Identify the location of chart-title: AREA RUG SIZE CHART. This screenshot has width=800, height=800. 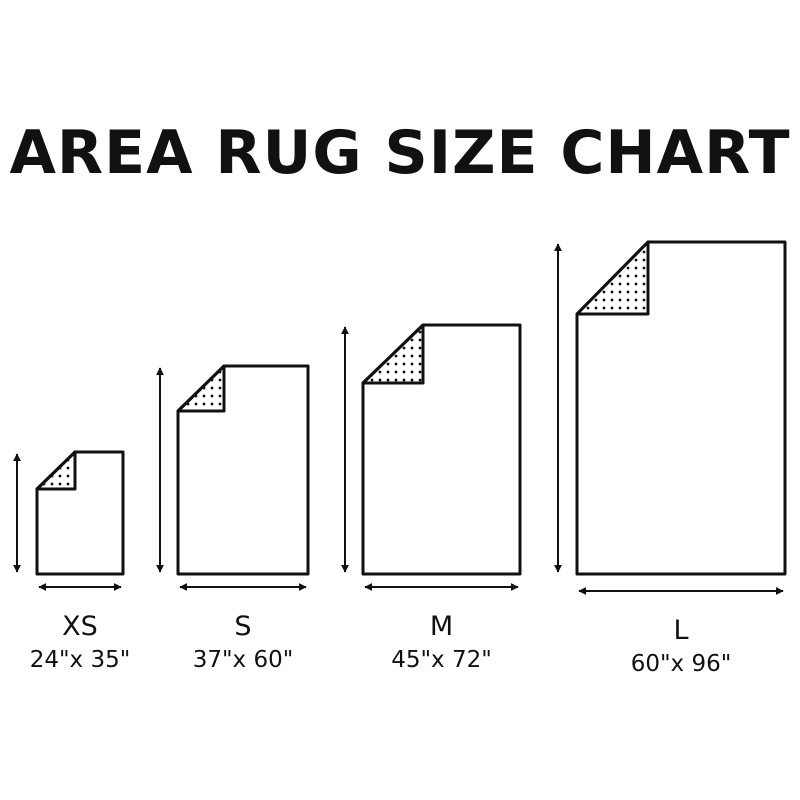
(400, 153).